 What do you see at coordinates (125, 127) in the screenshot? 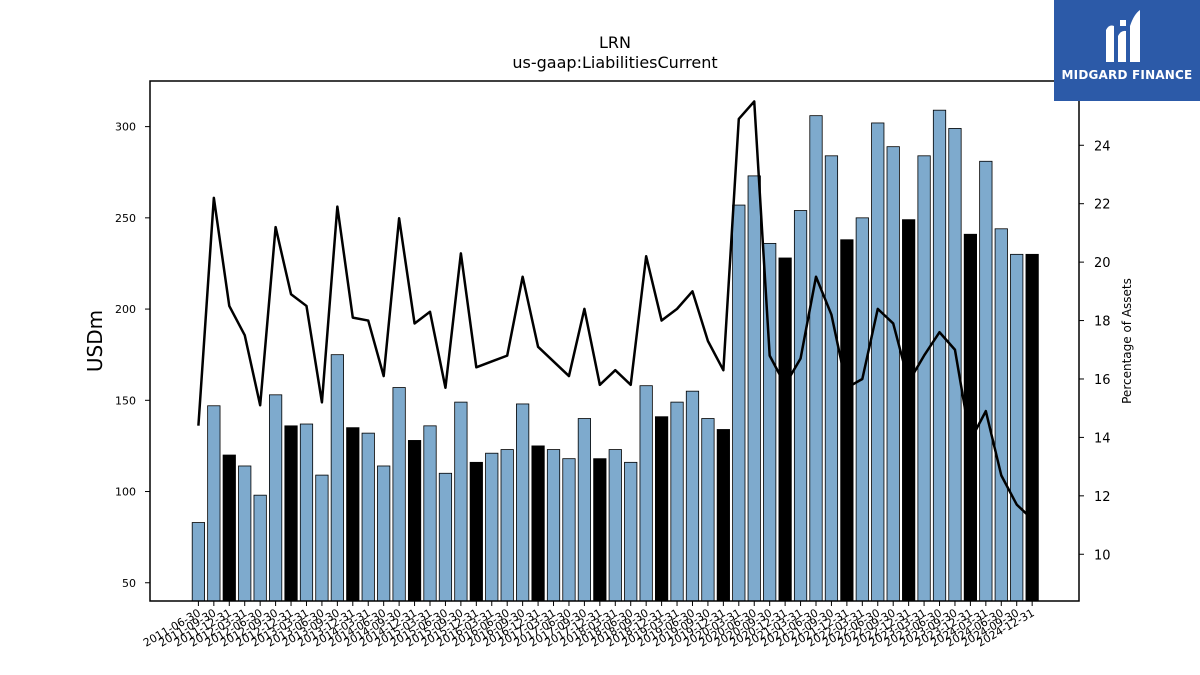
I see `y-tick-label: 300` at bounding box center [125, 127].